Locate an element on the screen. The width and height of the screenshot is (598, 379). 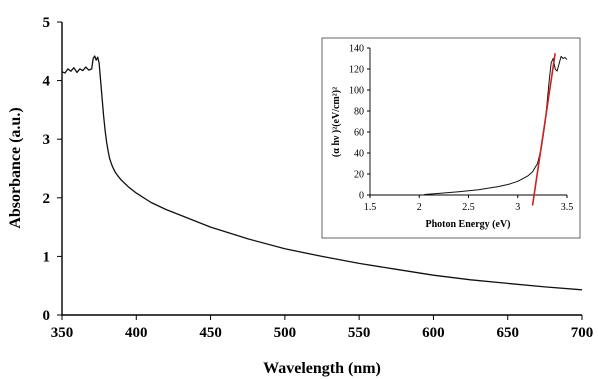
x-tick-label: 500 is located at coordinates (285, 333).